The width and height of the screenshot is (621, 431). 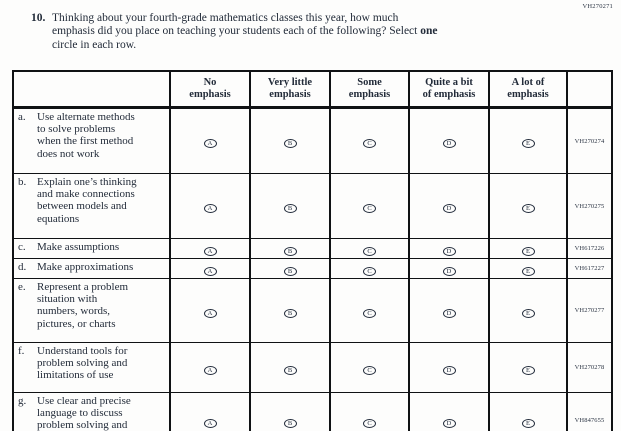 I want to click on table-row: d. Make approximations A B C D E VH617227, so click(x=312, y=268).